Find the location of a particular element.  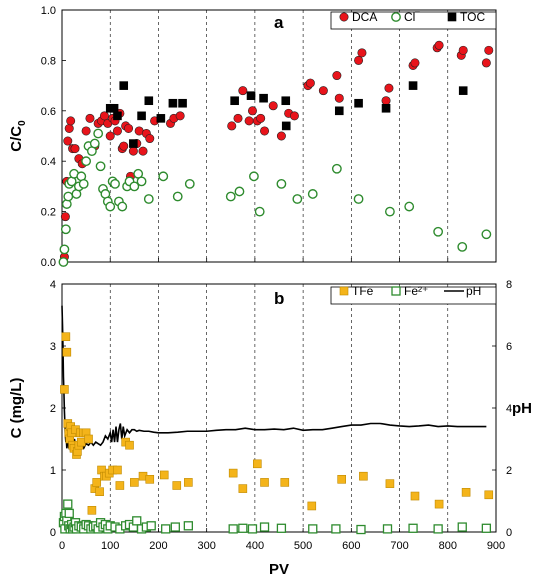

x-tick-label-900: 900 is located at coordinates (496, 546).